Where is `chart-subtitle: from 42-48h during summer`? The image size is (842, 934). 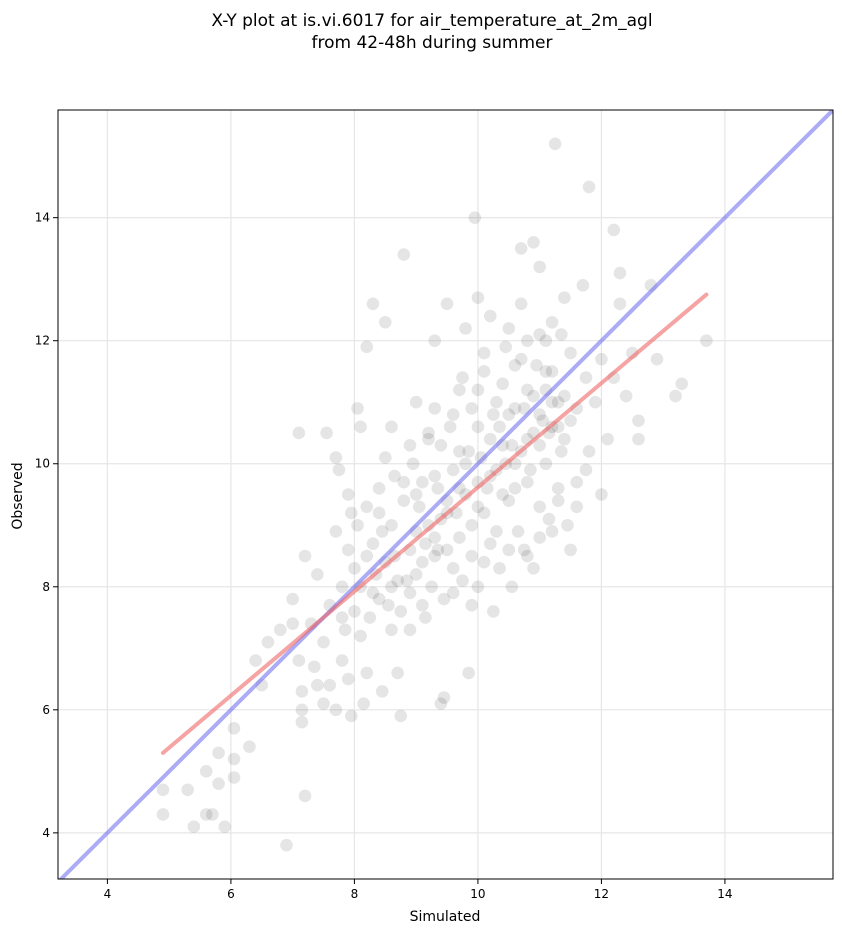
chart-subtitle: from 42-48h during summer is located at coordinates (432, 43).